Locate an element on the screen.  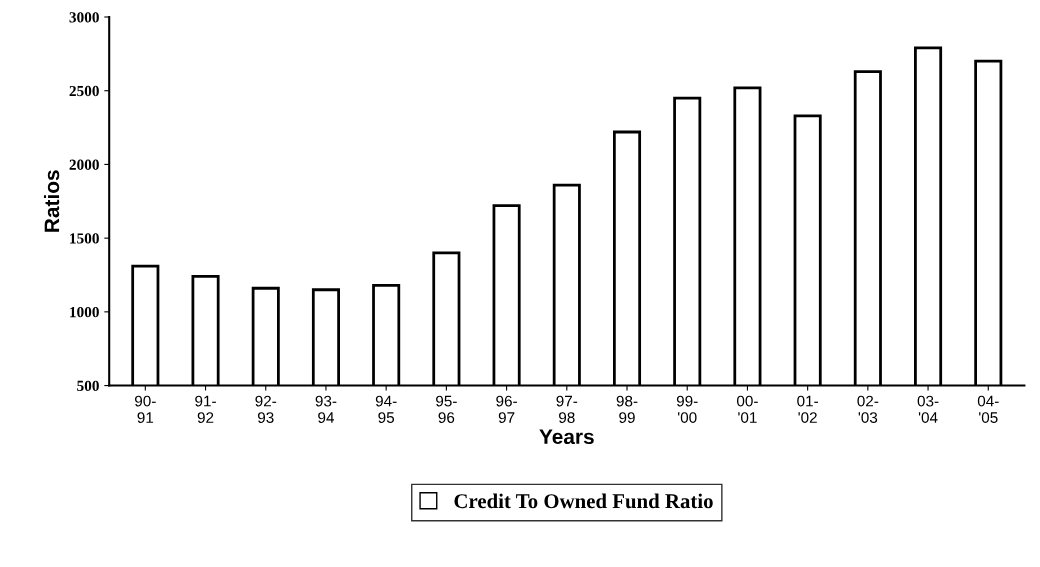
y-tick-label: 1000 is located at coordinates (84, 312).